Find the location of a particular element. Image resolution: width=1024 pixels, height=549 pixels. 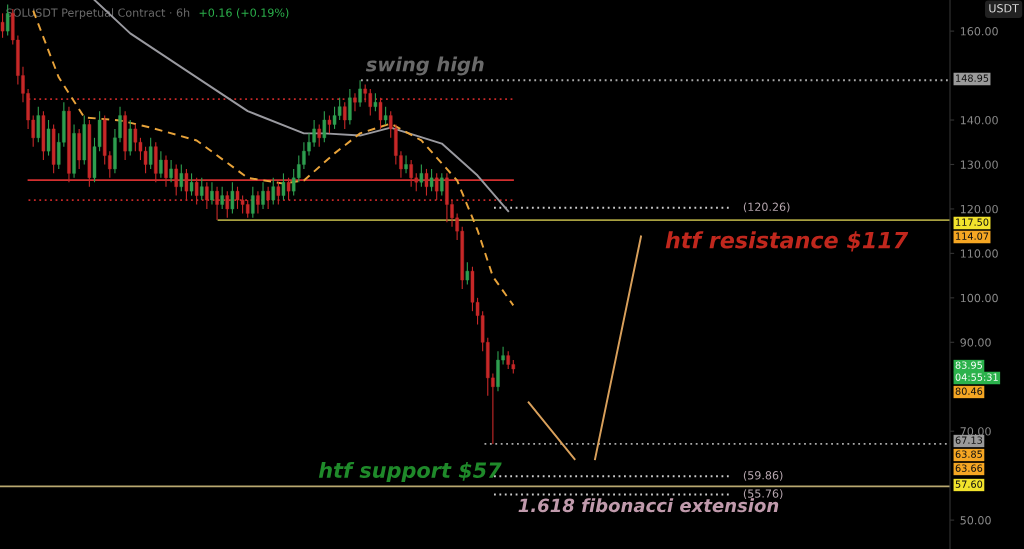

text: 148.95 is located at coordinates (972, 78).